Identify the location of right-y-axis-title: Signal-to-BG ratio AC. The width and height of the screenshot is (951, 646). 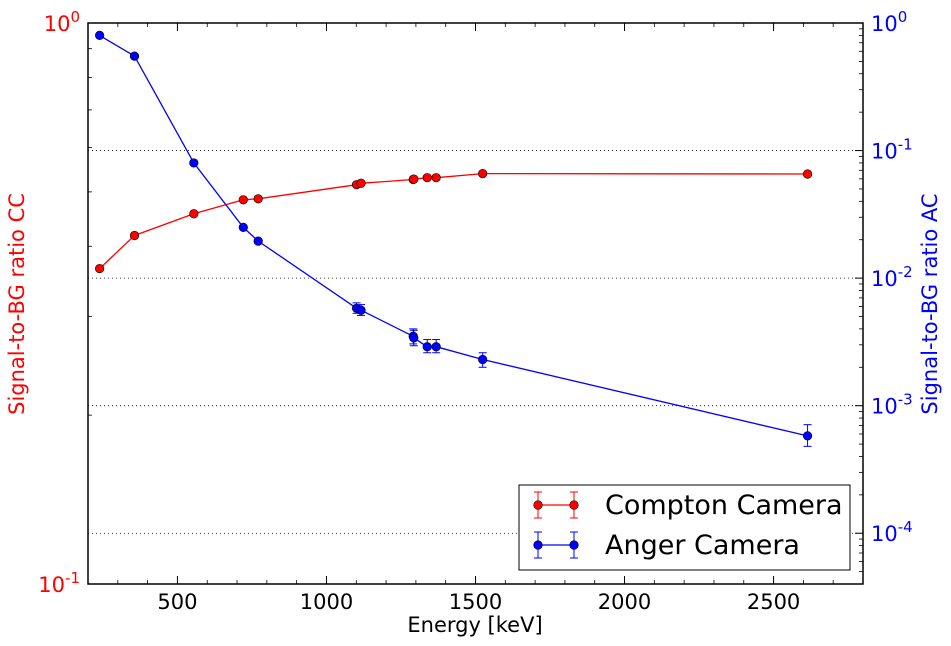
(930, 303).